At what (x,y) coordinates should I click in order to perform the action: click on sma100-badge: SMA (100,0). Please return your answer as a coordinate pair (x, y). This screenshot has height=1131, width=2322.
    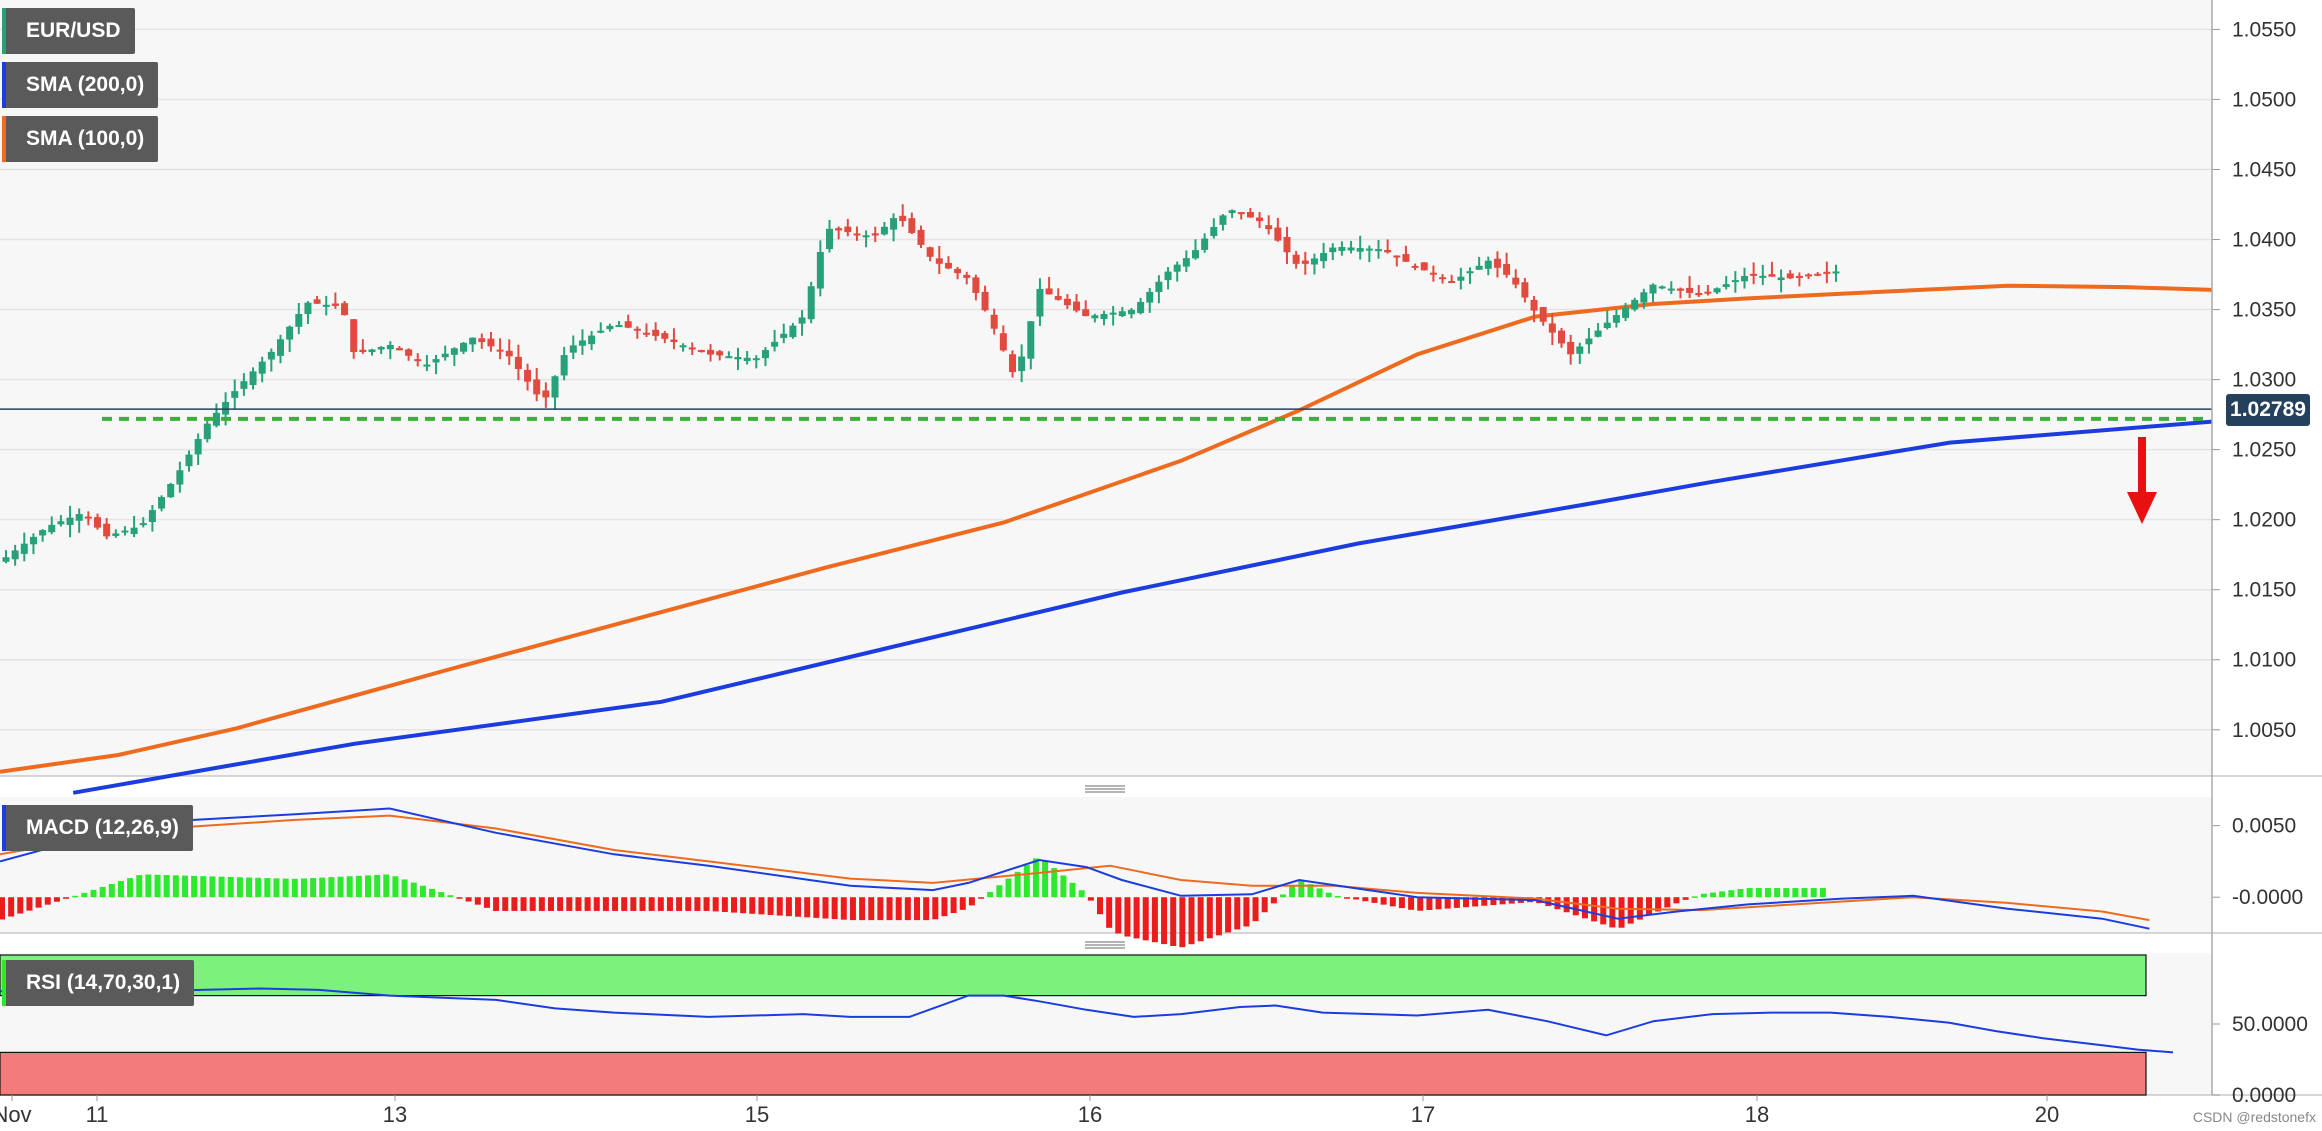
    Looking at the image, I should click on (80, 139).